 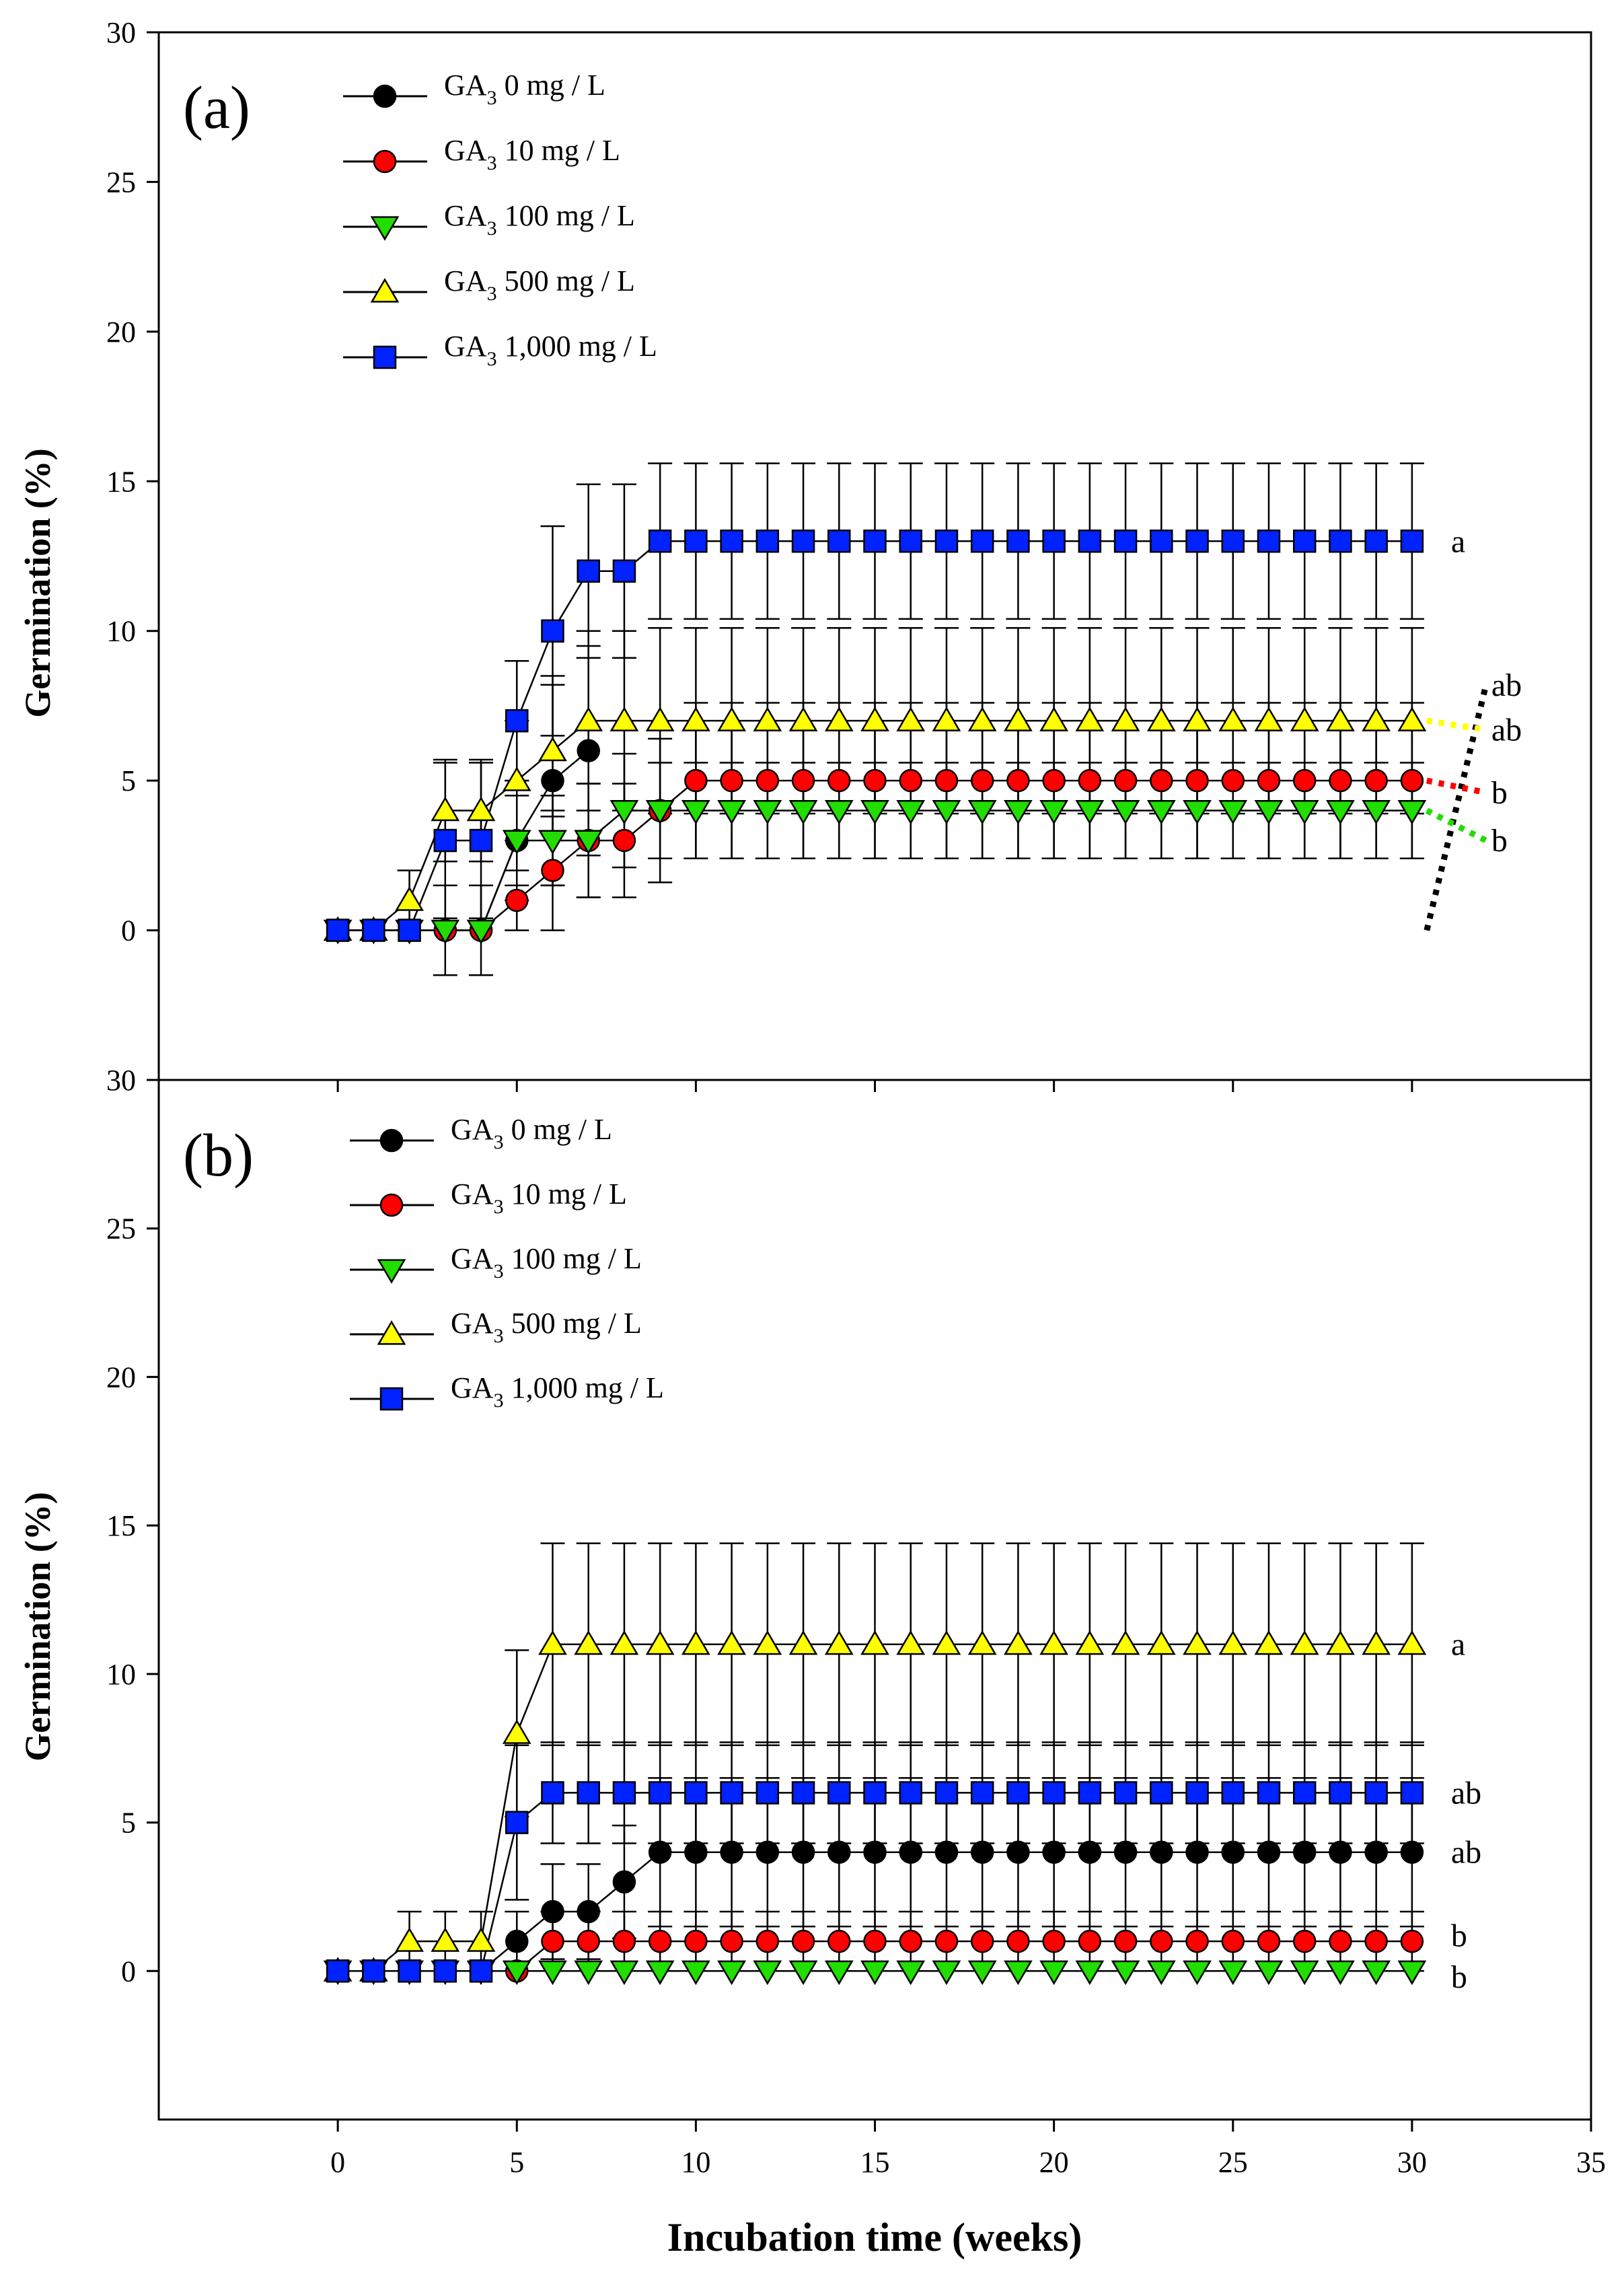 What do you see at coordinates (121, 482) in the screenshot?
I see `y-tick-label: 15` at bounding box center [121, 482].